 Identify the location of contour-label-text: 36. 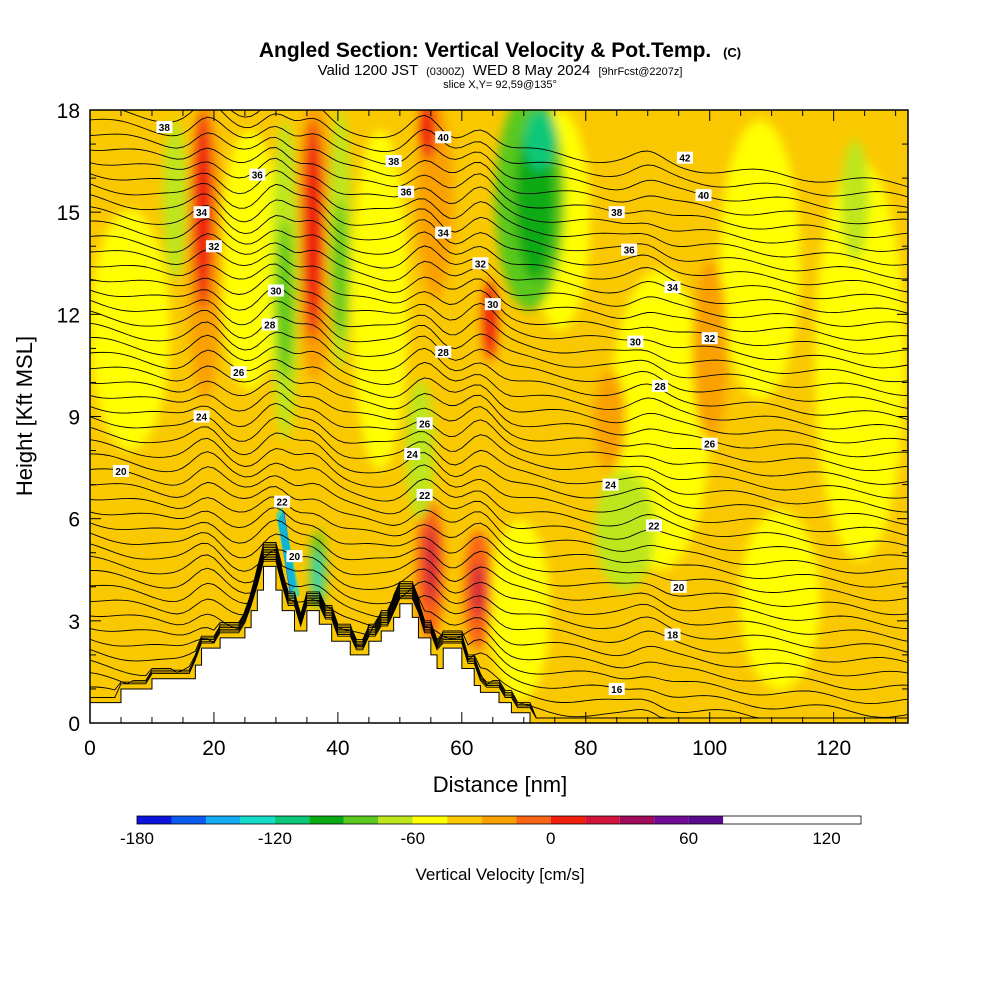
(630, 251).